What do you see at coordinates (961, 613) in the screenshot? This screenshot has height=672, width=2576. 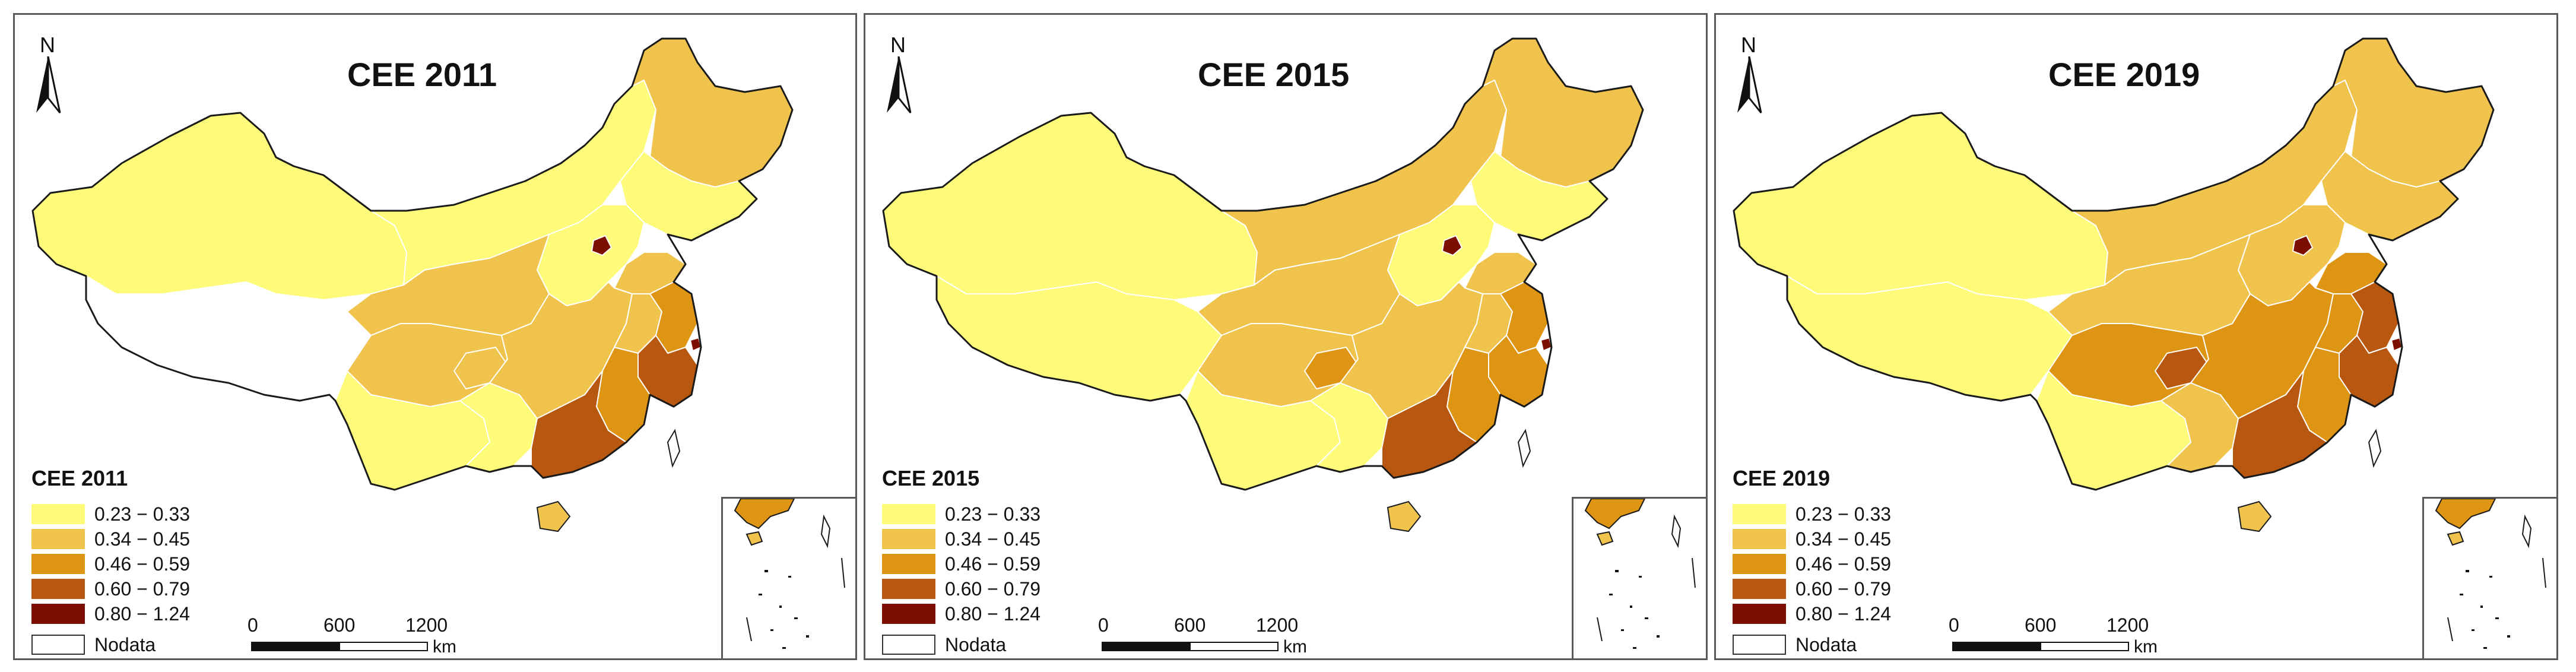 I see `legend-item: 0.80 − 1.24` at bounding box center [961, 613].